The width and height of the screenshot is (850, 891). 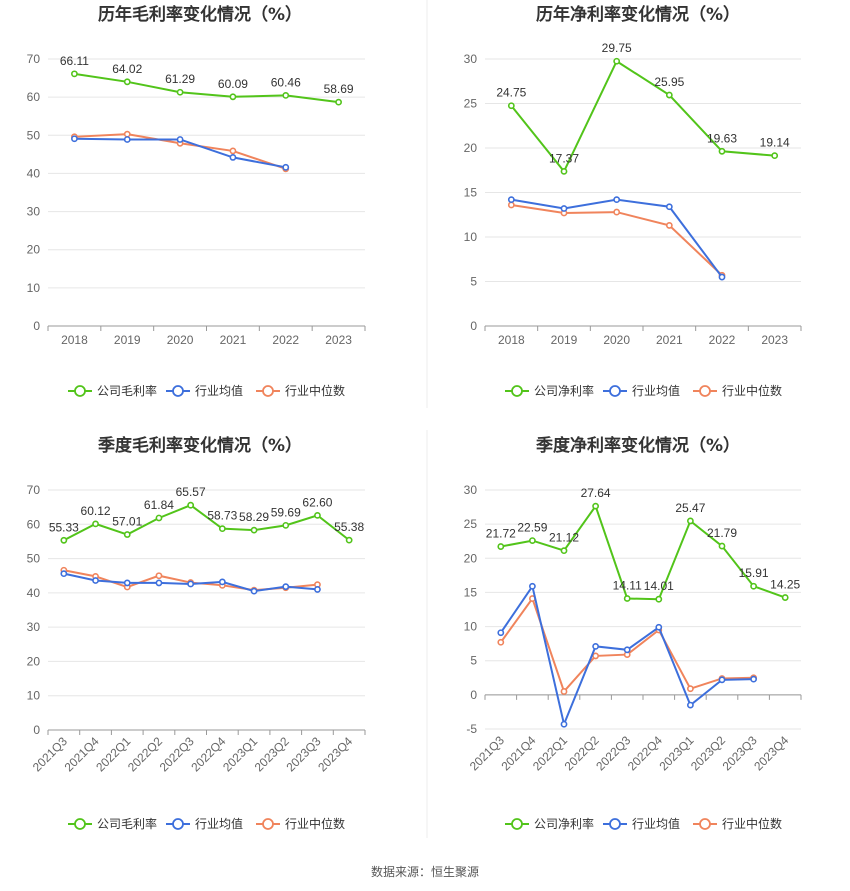 I want to click on data-label: 15.91, so click(x=754, y=573).